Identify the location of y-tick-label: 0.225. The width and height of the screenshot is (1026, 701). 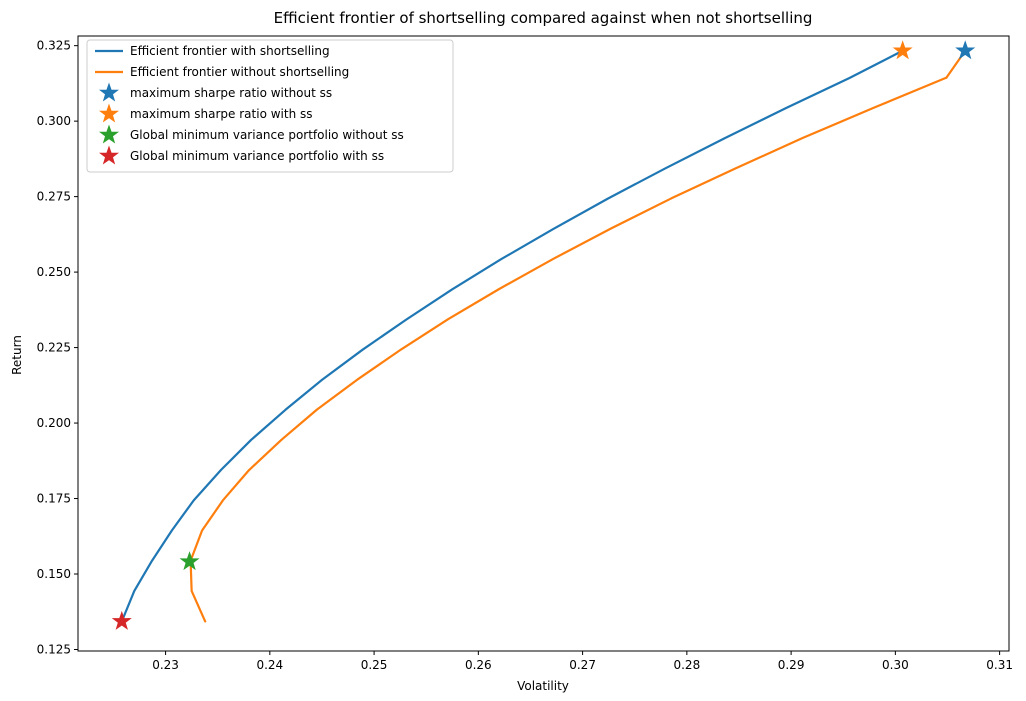
(54, 348).